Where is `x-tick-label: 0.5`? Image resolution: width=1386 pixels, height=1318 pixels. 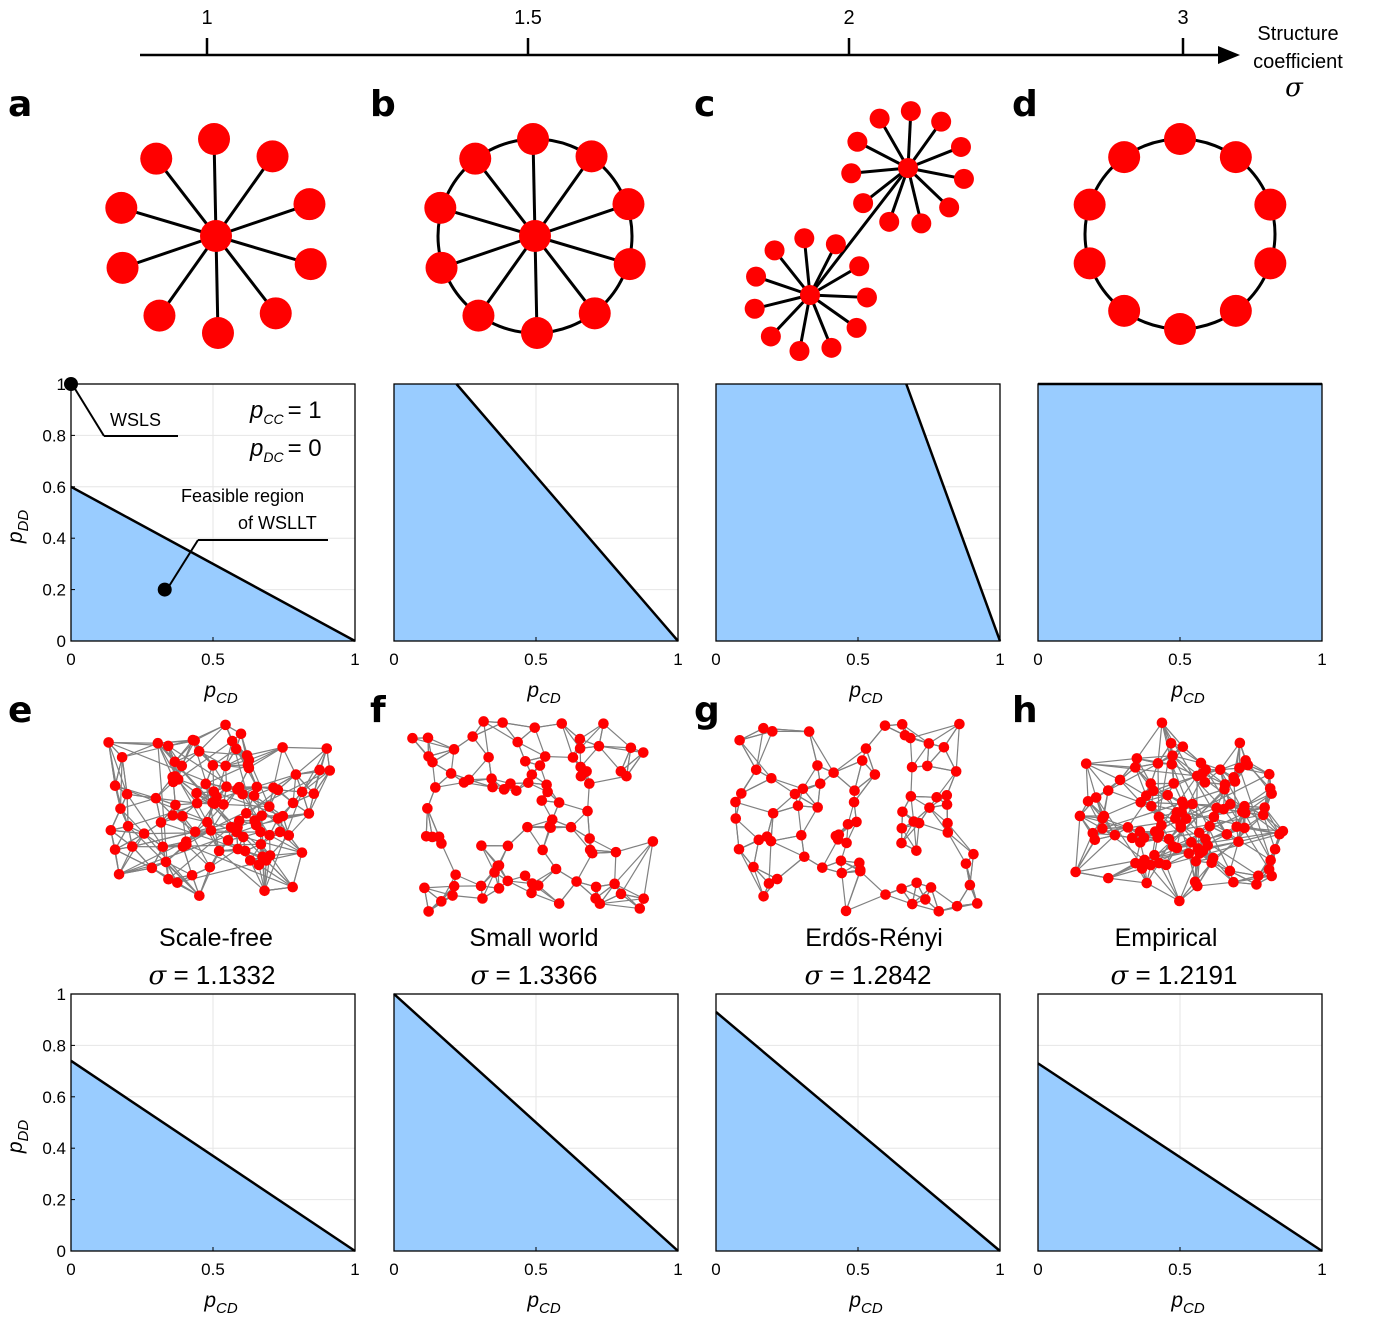
x-tick-label: 0.5 is located at coordinates (536, 1269).